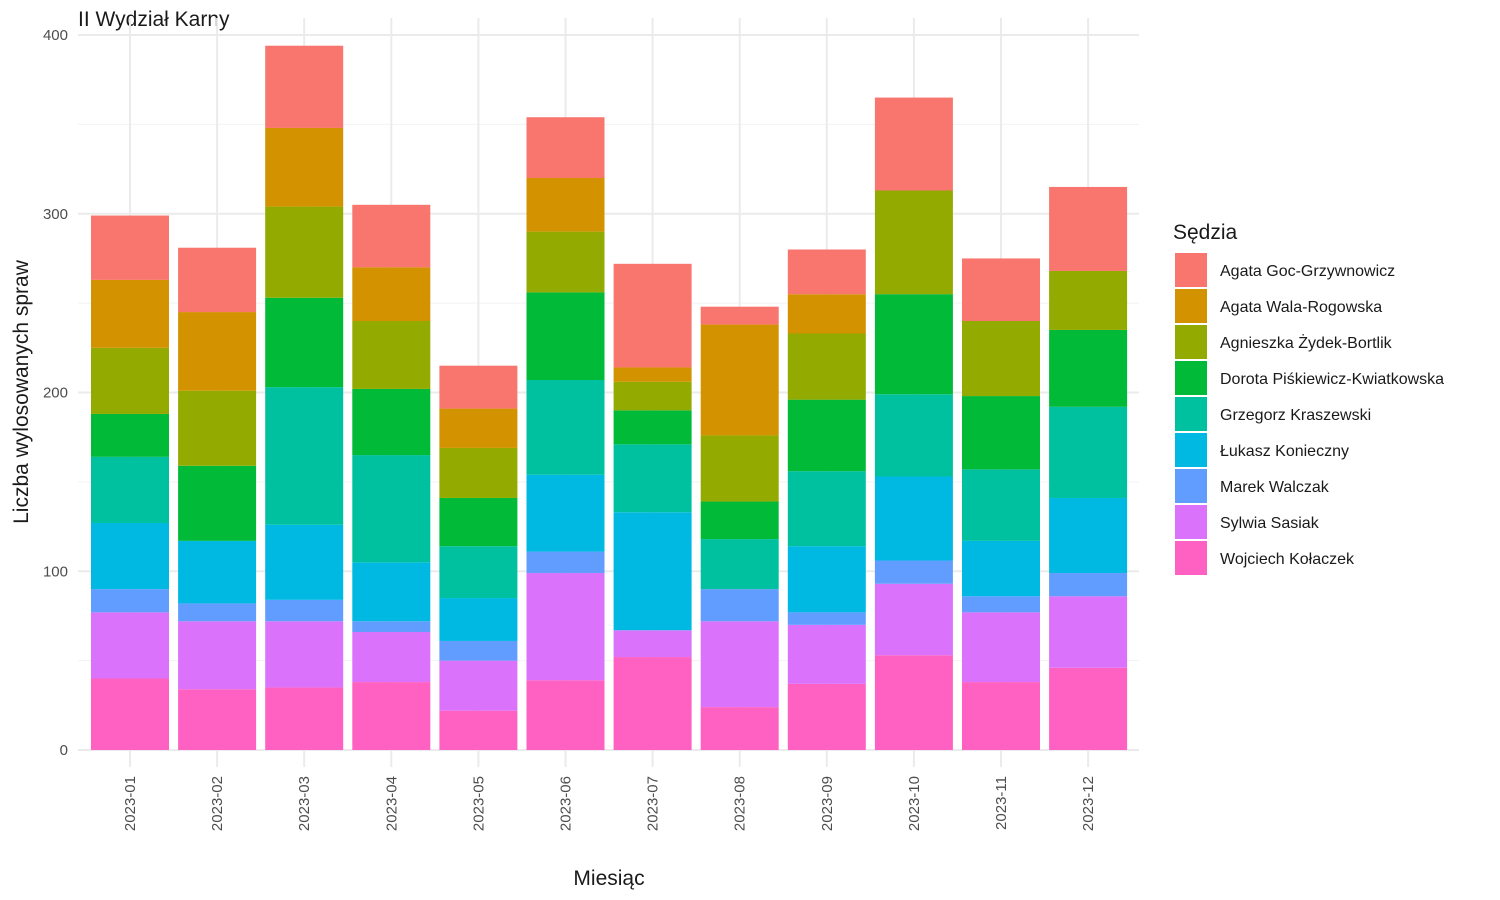  Describe the element at coordinates (55, 214) in the screenshot. I see `y-tick-label: 300` at that location.